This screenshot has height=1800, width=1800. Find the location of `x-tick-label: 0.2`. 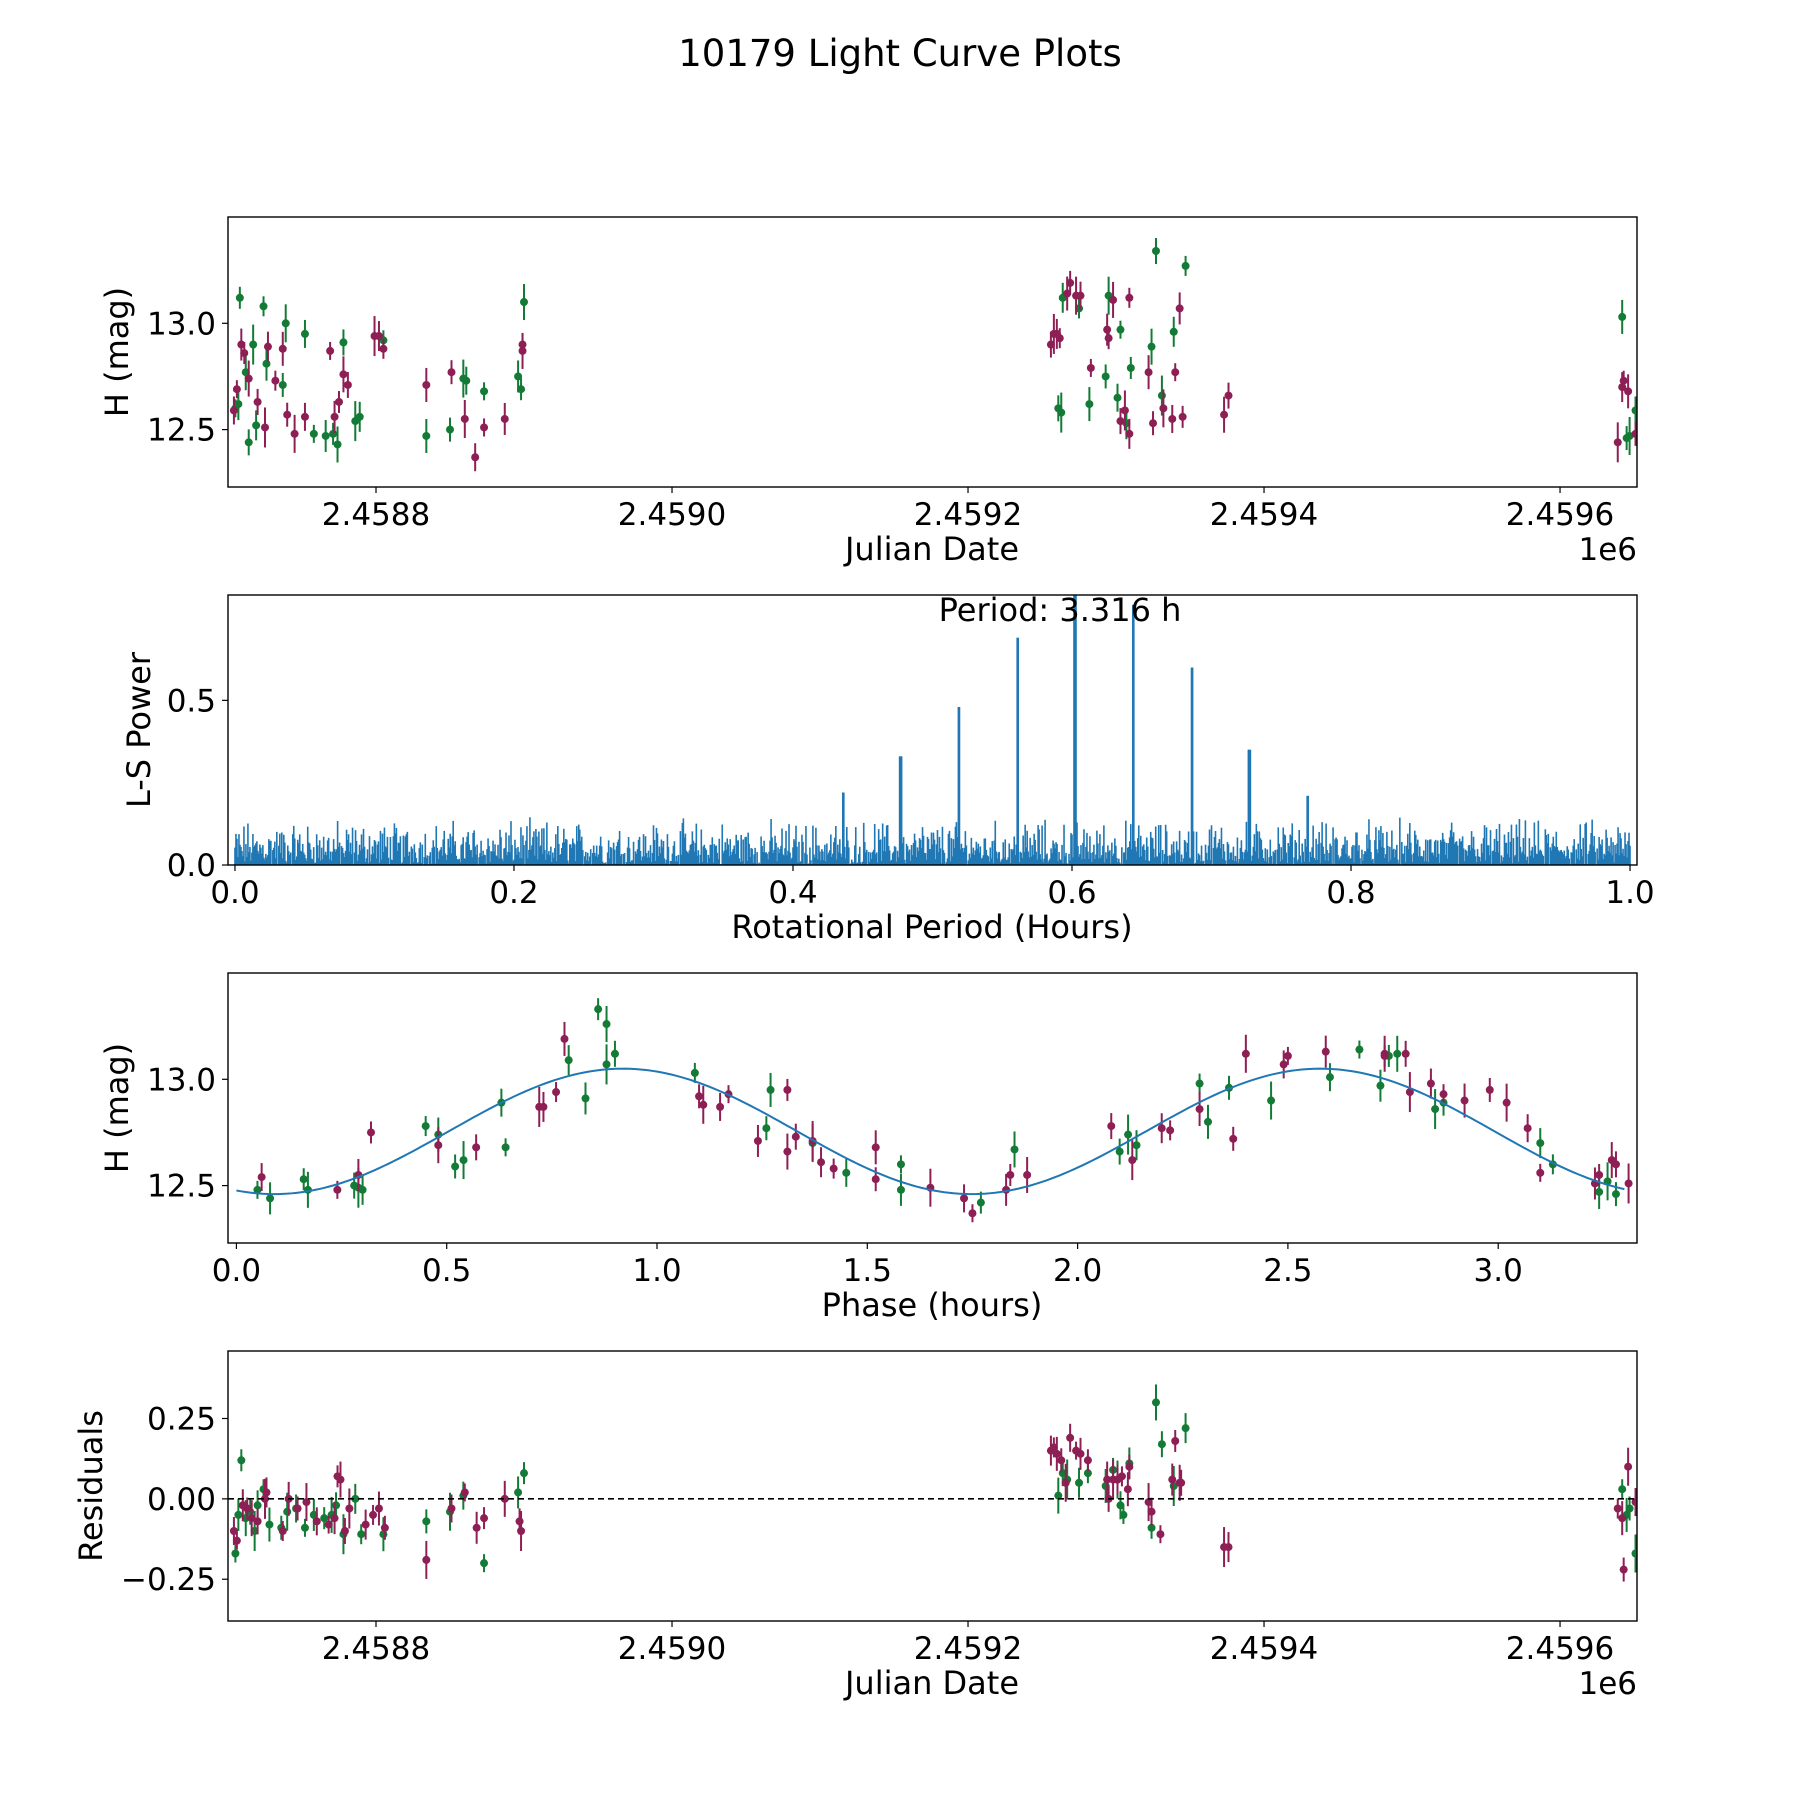

x-tick-label: 0.2 is located at coordinates (513, 893).